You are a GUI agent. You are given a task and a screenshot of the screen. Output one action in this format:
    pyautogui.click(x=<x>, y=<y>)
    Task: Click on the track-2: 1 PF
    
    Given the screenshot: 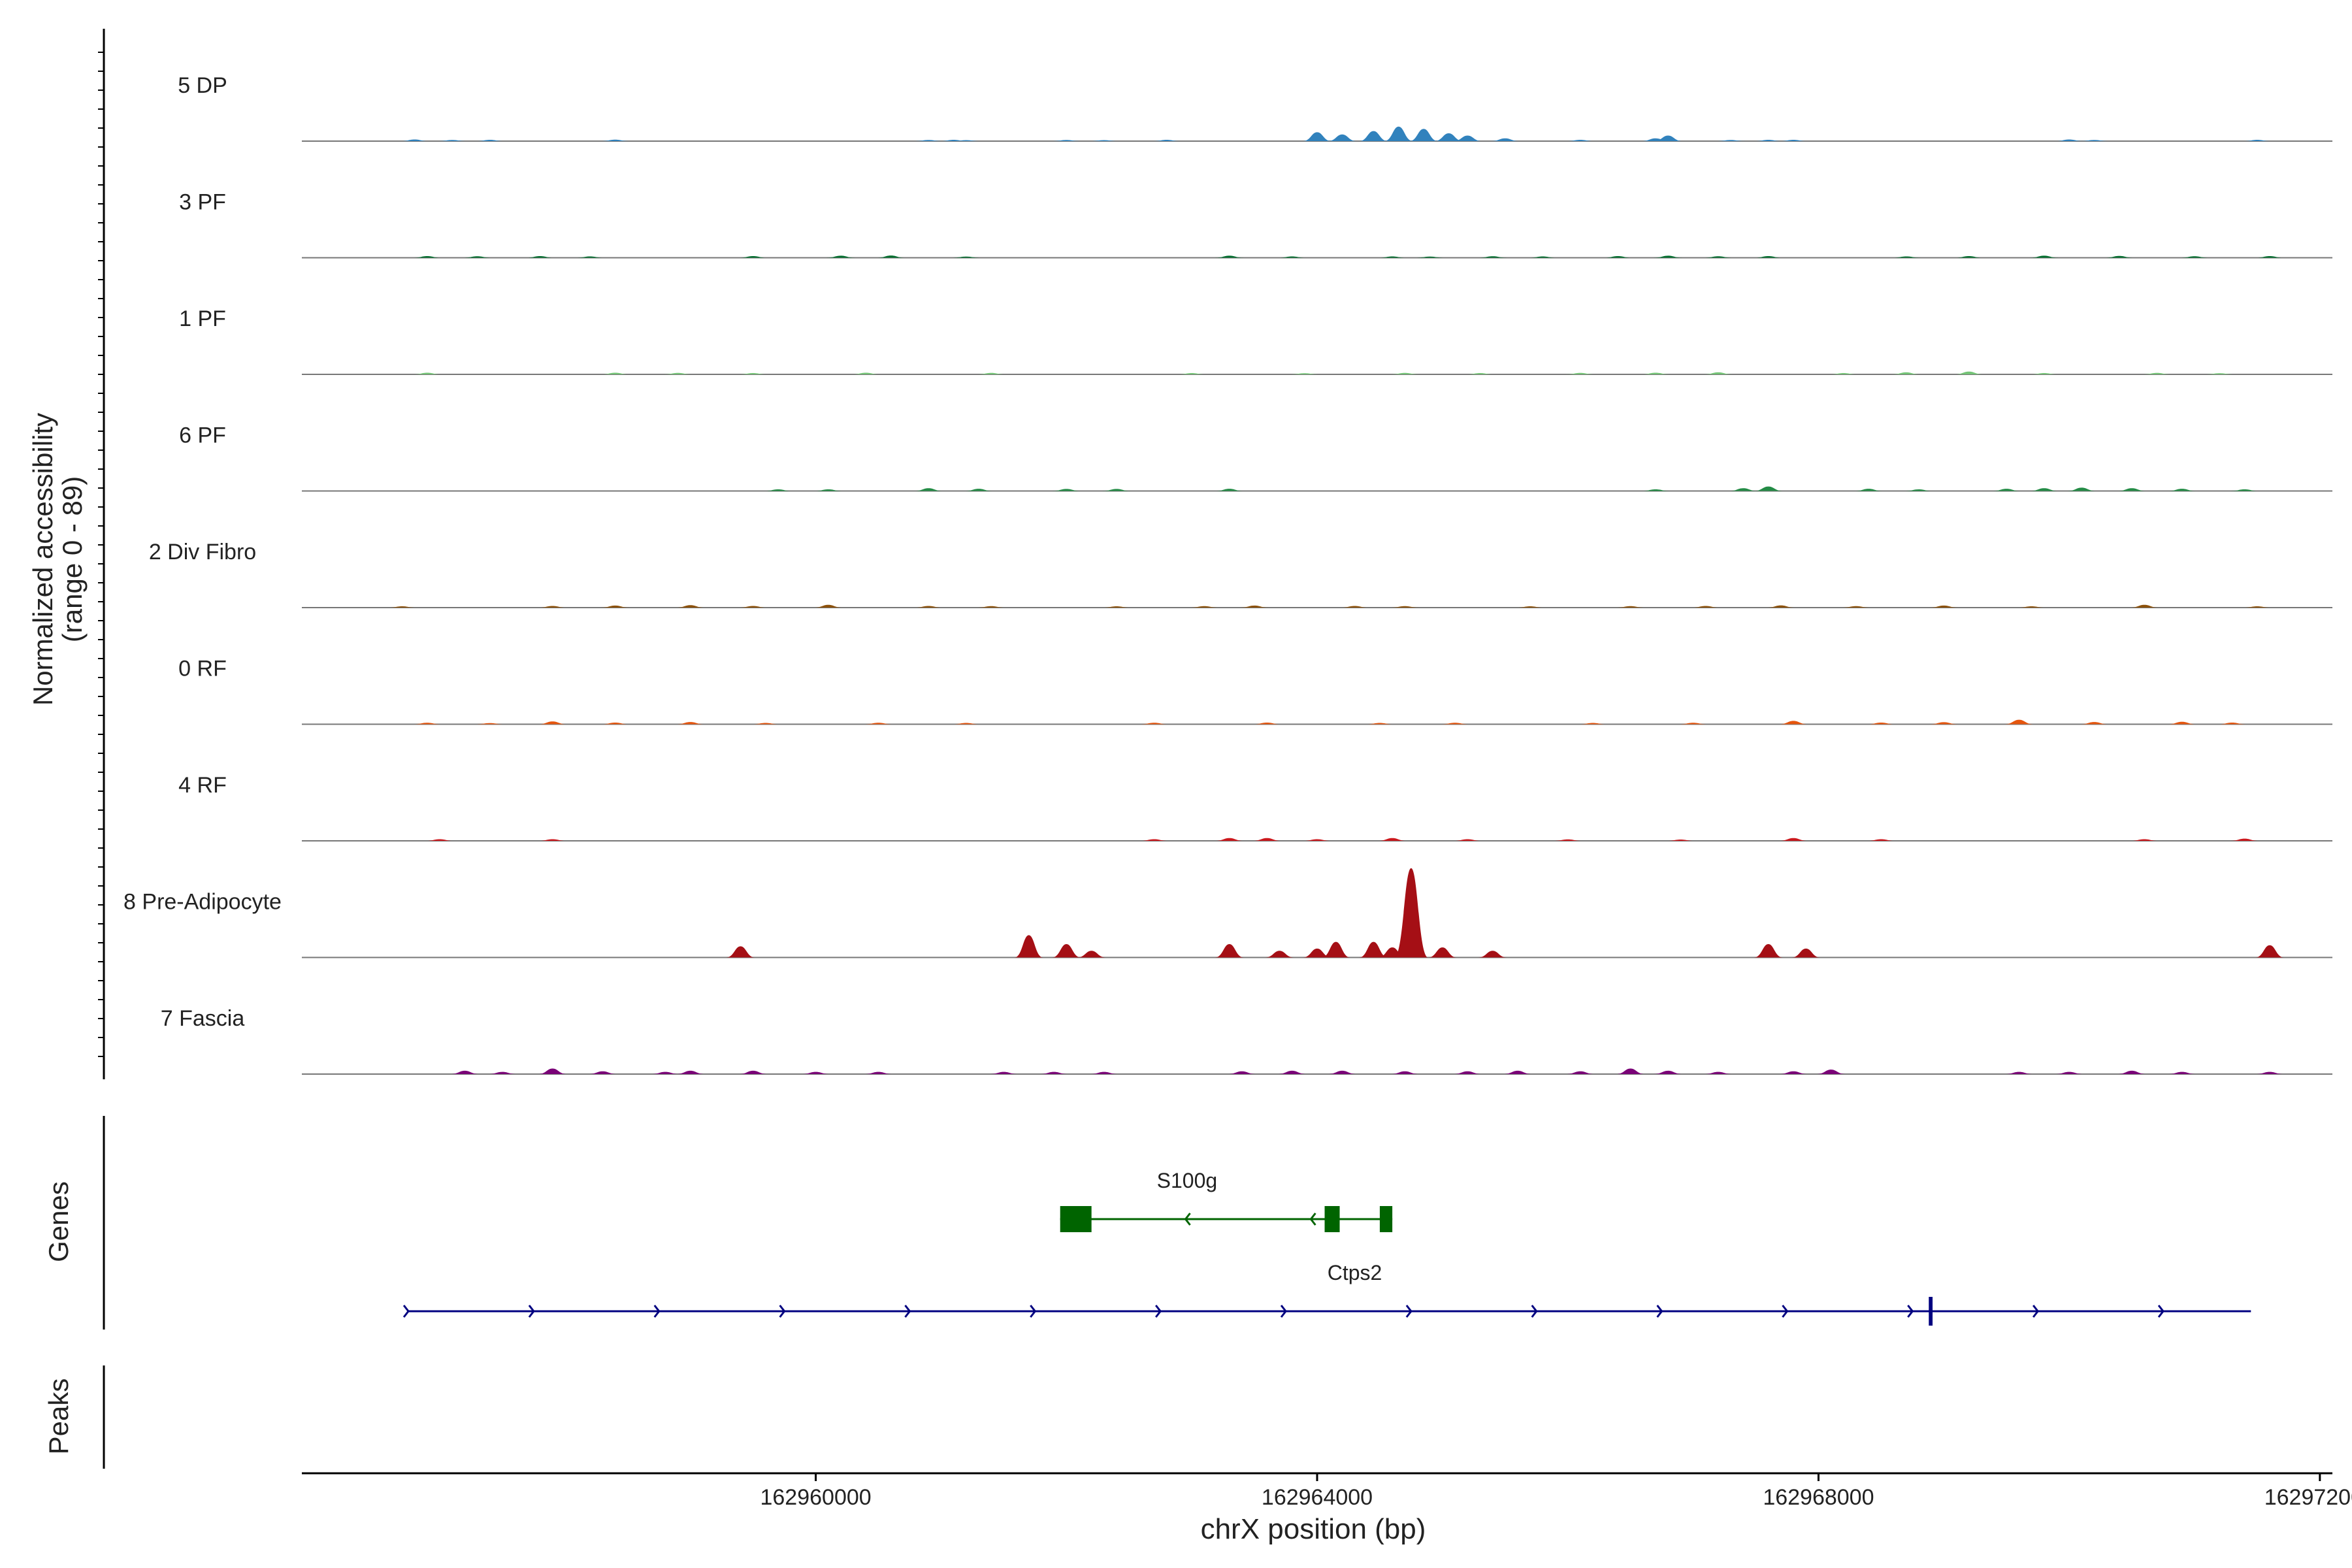 What is the action you would take?
    pyautogui.click(x=1255, y=340)
    